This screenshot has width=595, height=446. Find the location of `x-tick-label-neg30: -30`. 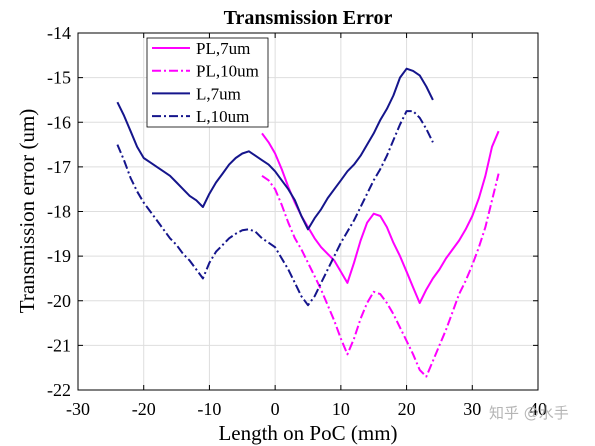

x-tick-label-neg30: -30 is located at coordinates (78, 409).